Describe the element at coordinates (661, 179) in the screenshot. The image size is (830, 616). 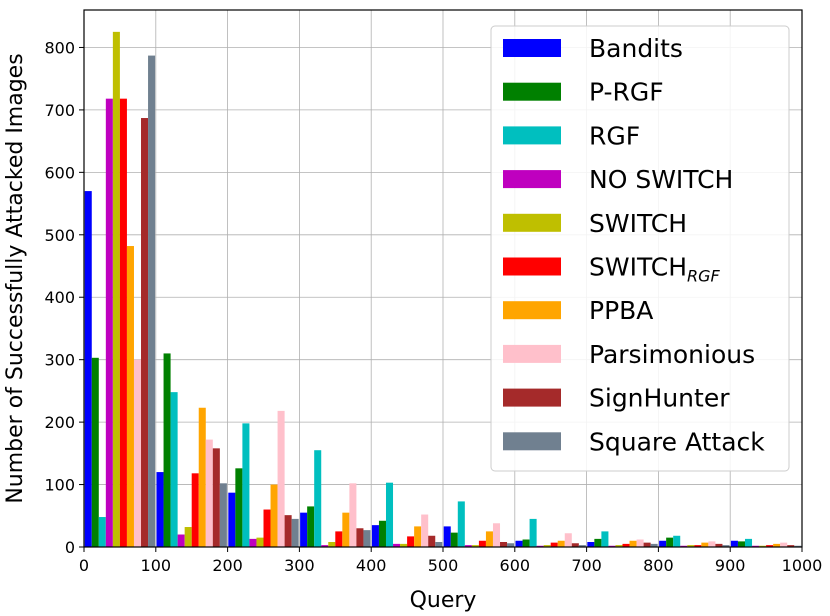
I see `legend-label-main: NO SWITCH` at that location.